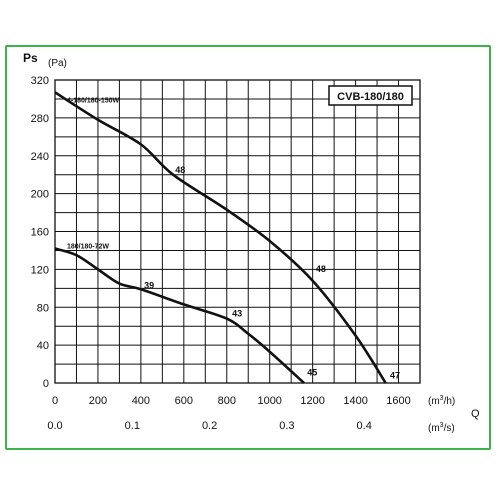  Describe the element at coordinates (286, 426) in the screenshot. I see `x-tick-label-secondary: 0.3` at that location.